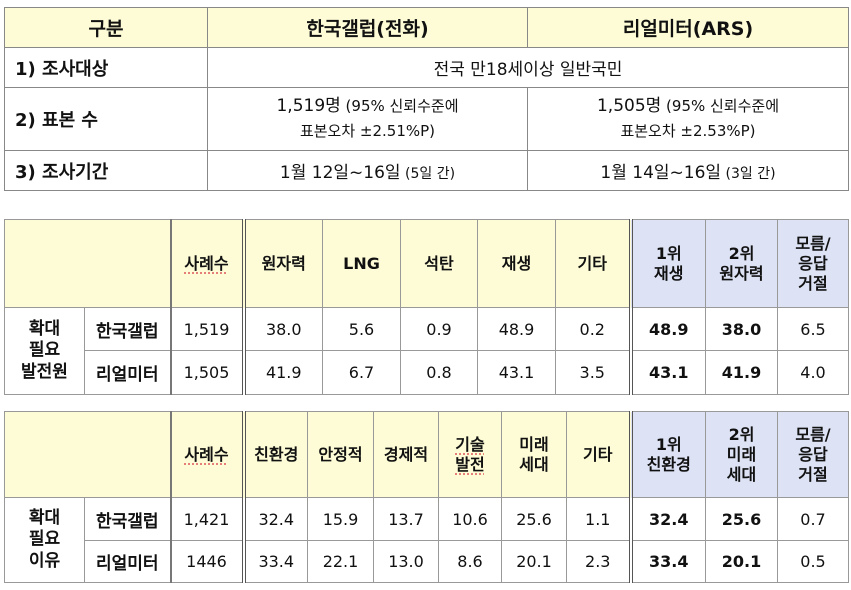 This screenshot has height=590, width=851. Describe the element at coordinates (813, 561) in the screenshot. I see `dont-know-value: 0.5` at that location.